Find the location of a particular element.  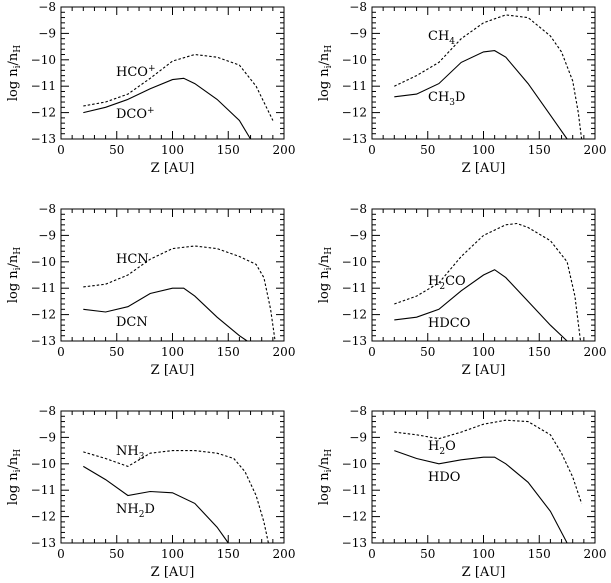

series-line-hdo is located at coordinates (481, 497).